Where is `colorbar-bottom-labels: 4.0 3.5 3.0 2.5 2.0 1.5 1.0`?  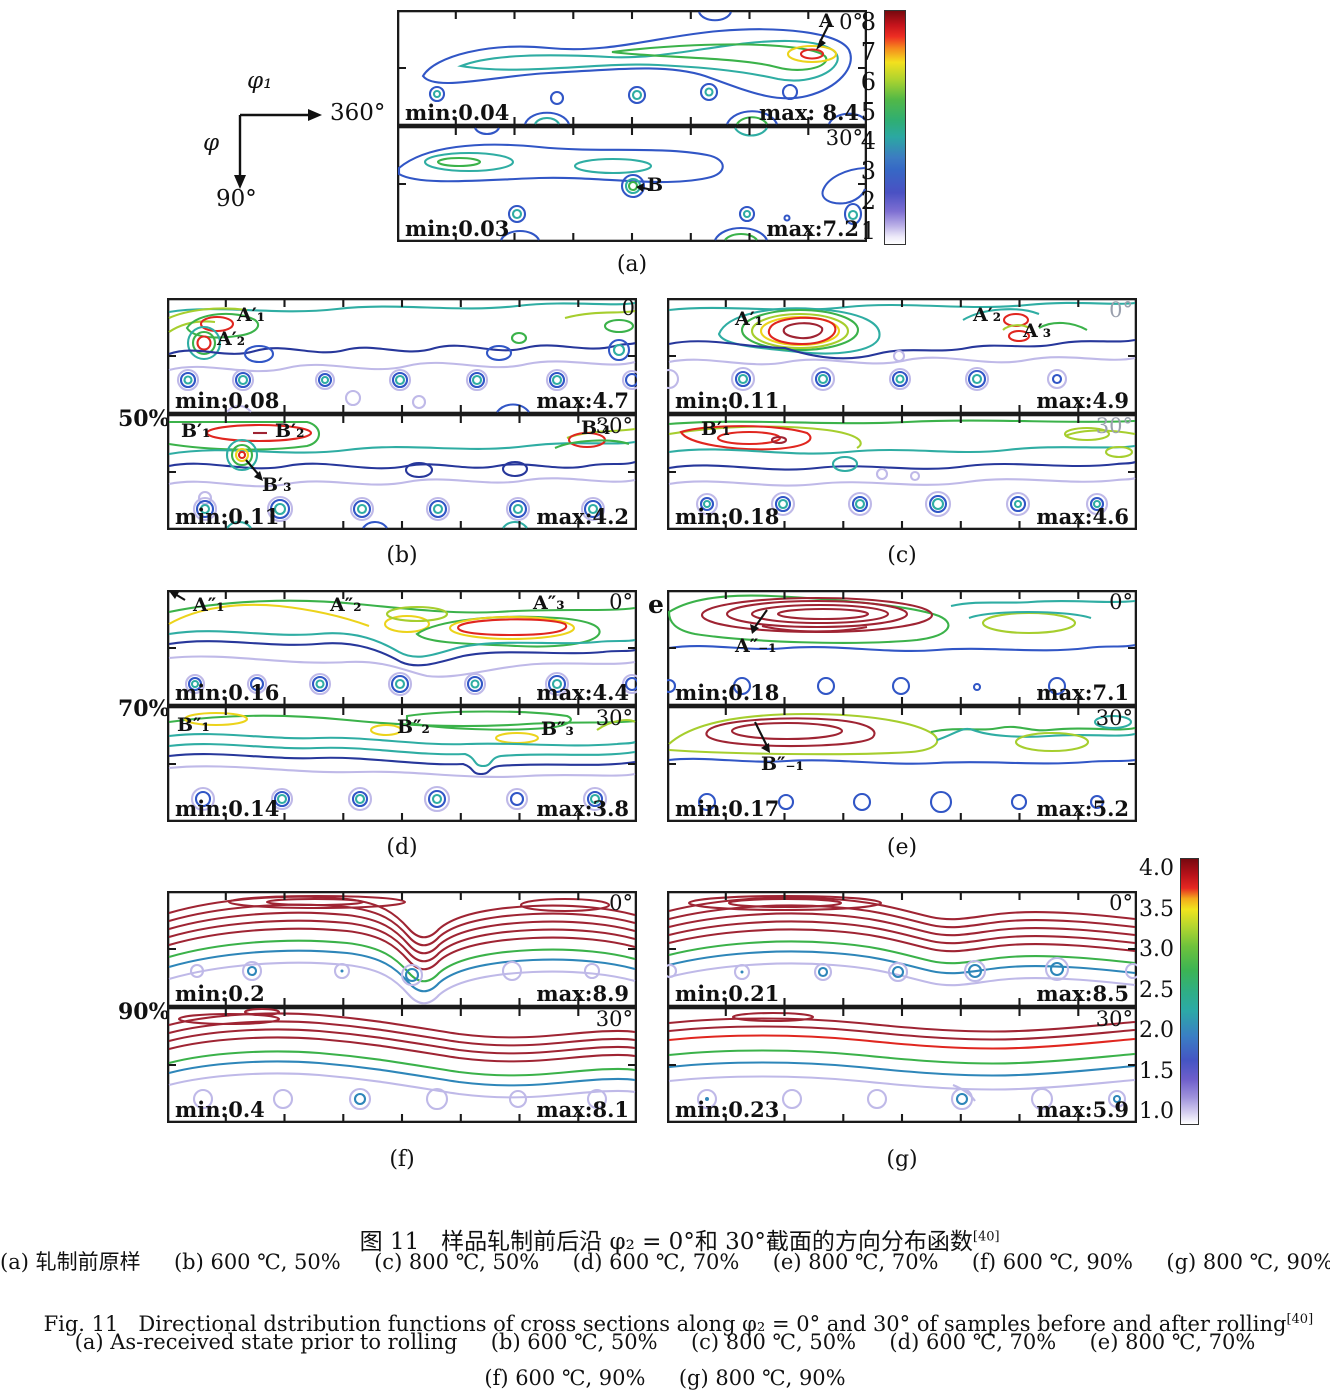
colorbar-bottom-labels: 4.0 3.5 3.0 2.5 2.0 1.5 1.0 is located at coordinates (1152, 990).